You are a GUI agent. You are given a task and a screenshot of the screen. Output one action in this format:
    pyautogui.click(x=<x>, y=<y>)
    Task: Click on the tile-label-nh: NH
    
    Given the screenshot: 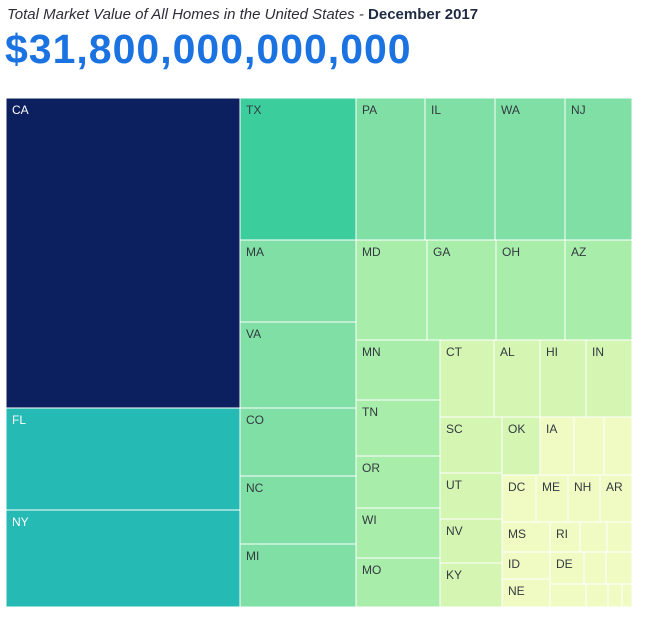 What is the action you would take?
    pyautogui.click(x=582, y=487)
    